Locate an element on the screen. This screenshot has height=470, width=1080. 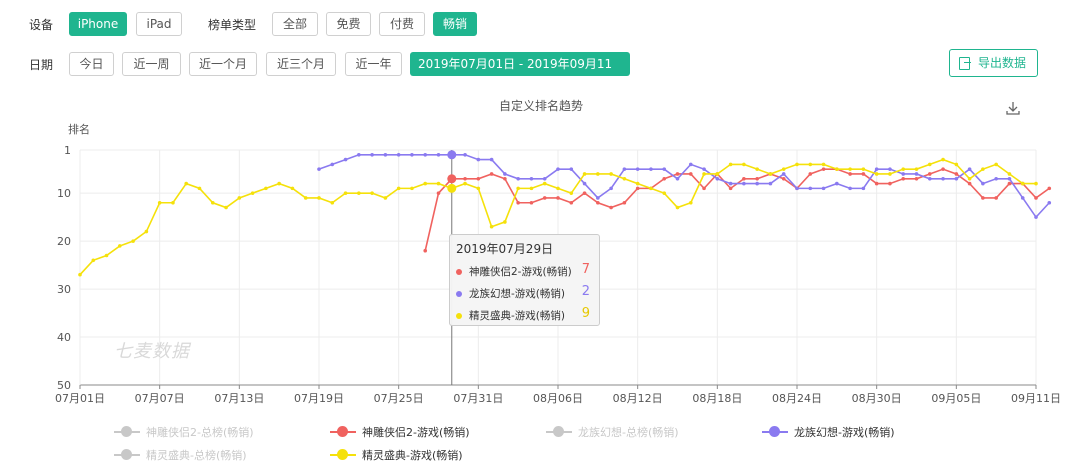
export-data-button: 导出数据 is located at coordinates (993, 63).